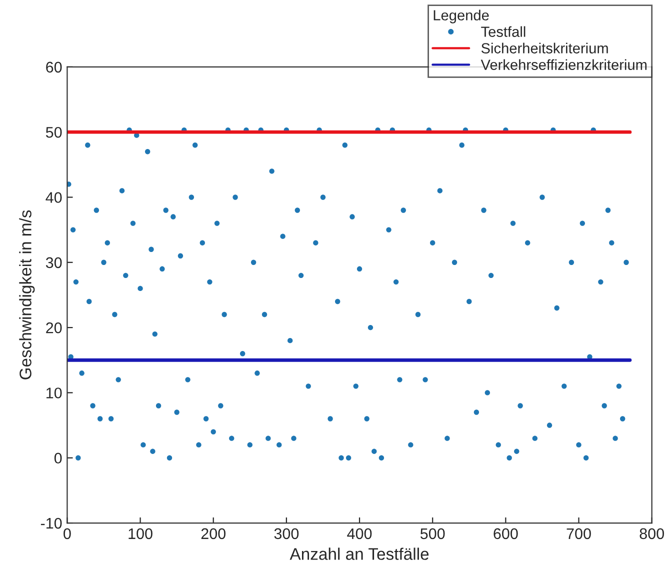  Describe the element at coordinates (506, 534) in the screenshot. I see `x-tick-label: 600` at that location.